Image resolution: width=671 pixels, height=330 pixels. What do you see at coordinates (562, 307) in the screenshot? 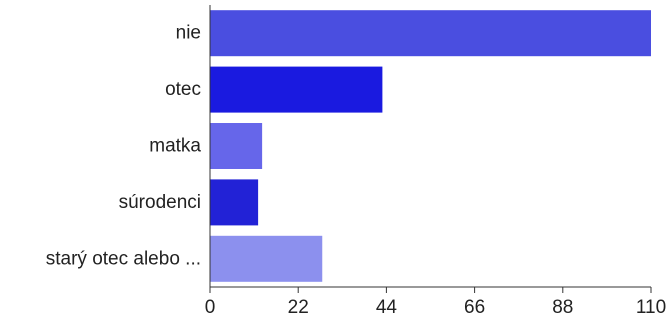
I see `x-tick-label-4: 88` at bounding box center [562, 307].